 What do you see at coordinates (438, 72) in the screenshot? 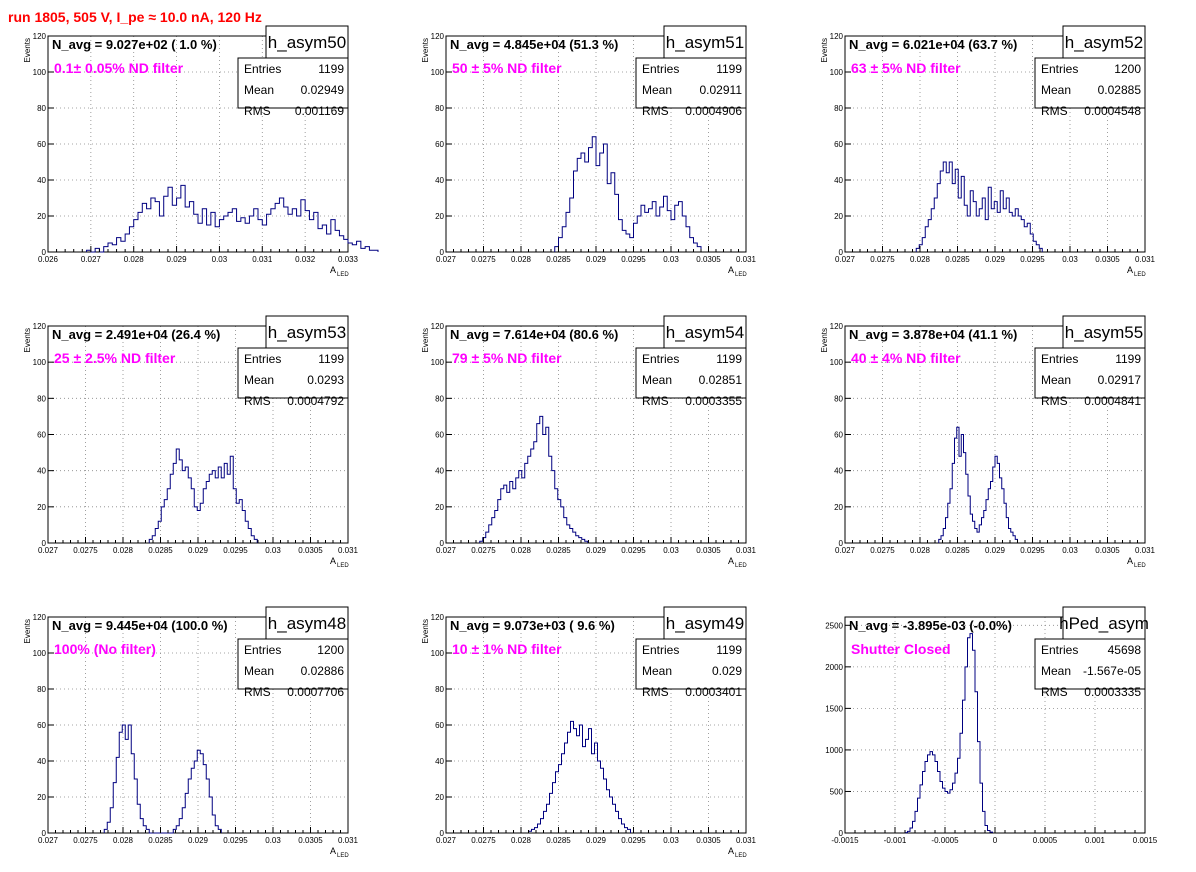
I see `y-tick-label: 100` at bounding box center [438, 72].